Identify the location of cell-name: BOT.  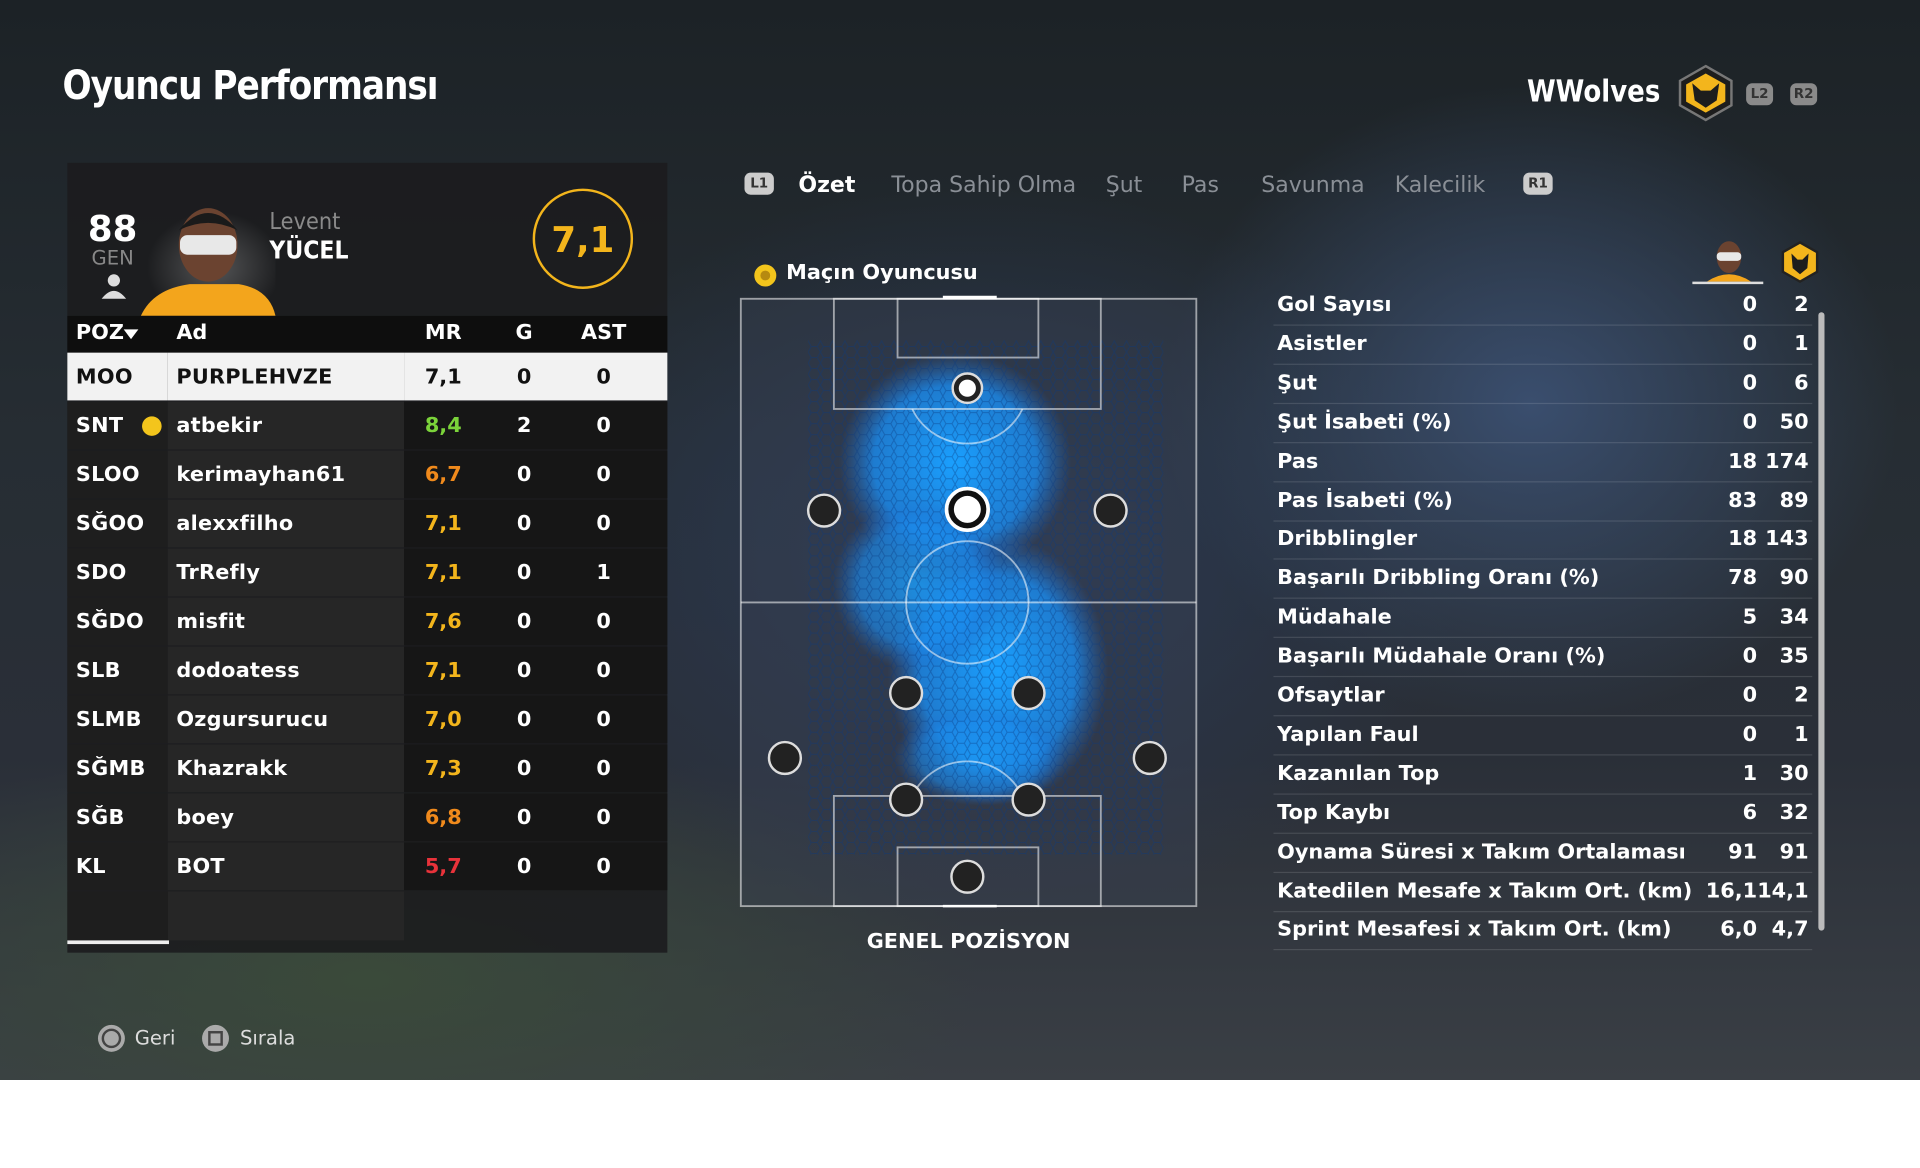
(200, 867).